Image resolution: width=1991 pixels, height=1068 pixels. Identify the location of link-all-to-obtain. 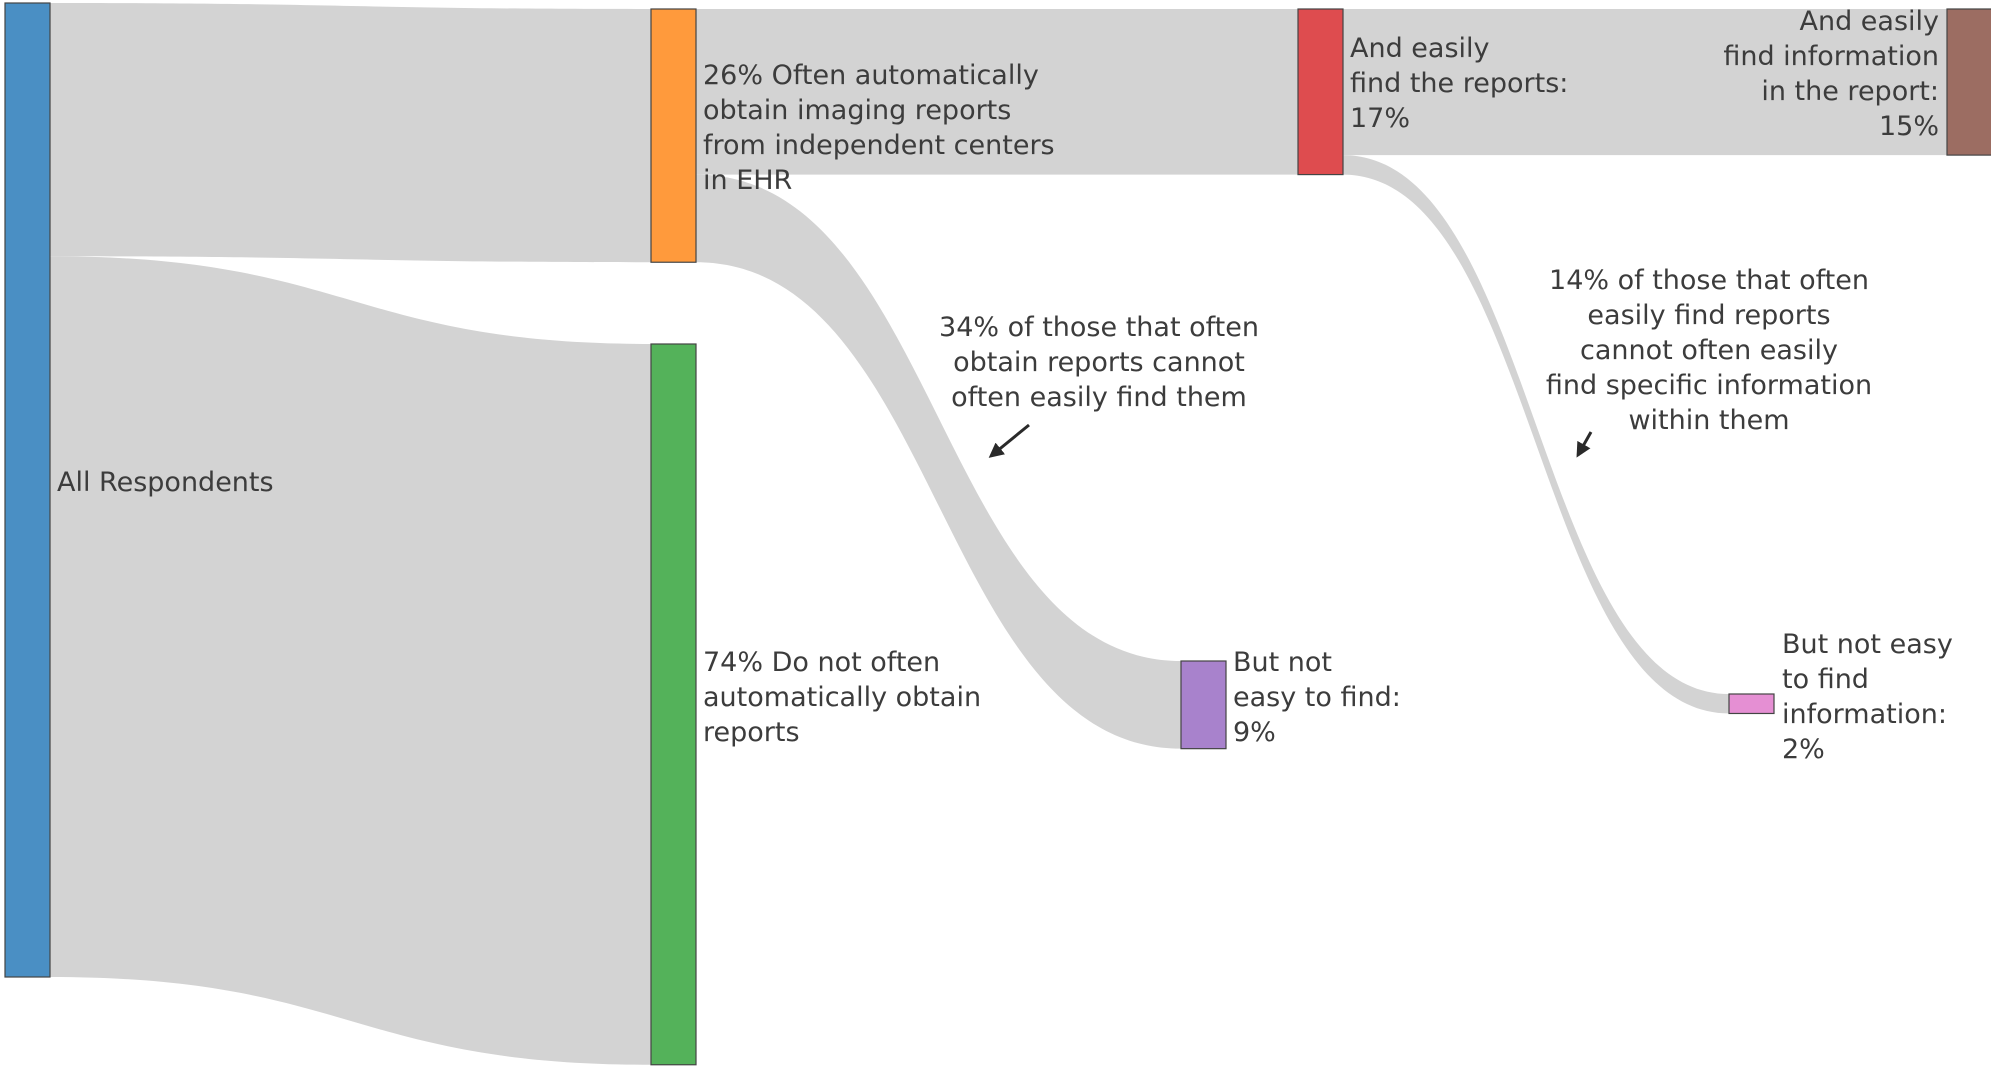
(350, 133).